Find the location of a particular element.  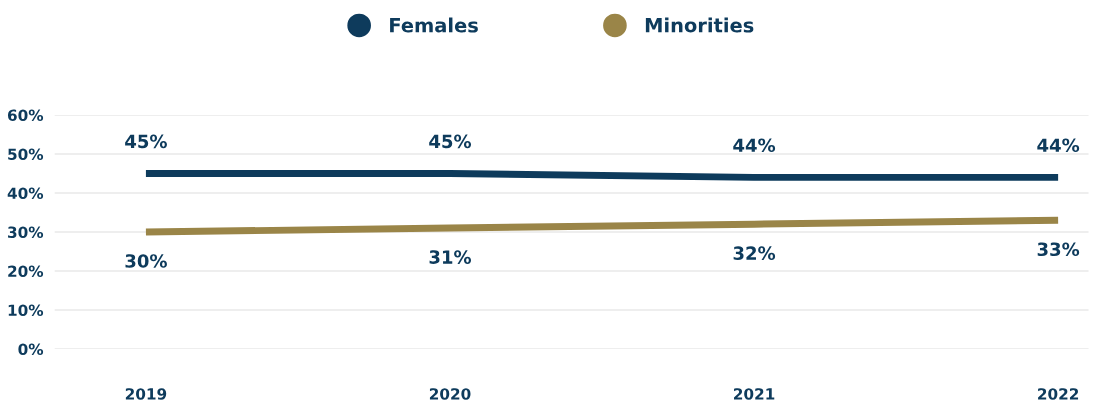

y-tick-label: 60% is located at coordinates (25, 115).